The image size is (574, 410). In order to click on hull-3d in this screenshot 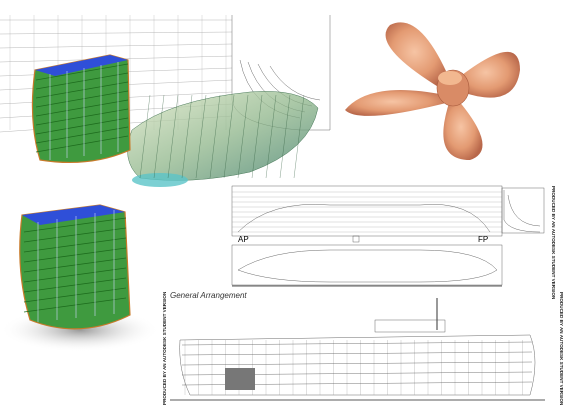, I will do `click(223, 136)`.